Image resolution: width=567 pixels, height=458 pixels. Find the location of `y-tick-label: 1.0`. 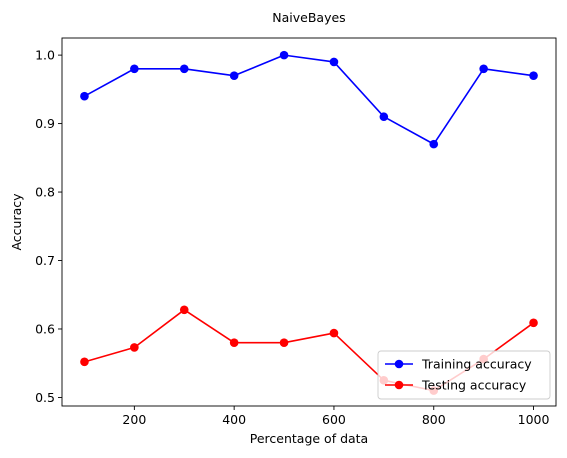

y-tick-label: 1.0 is located at coordinates (45, 55).